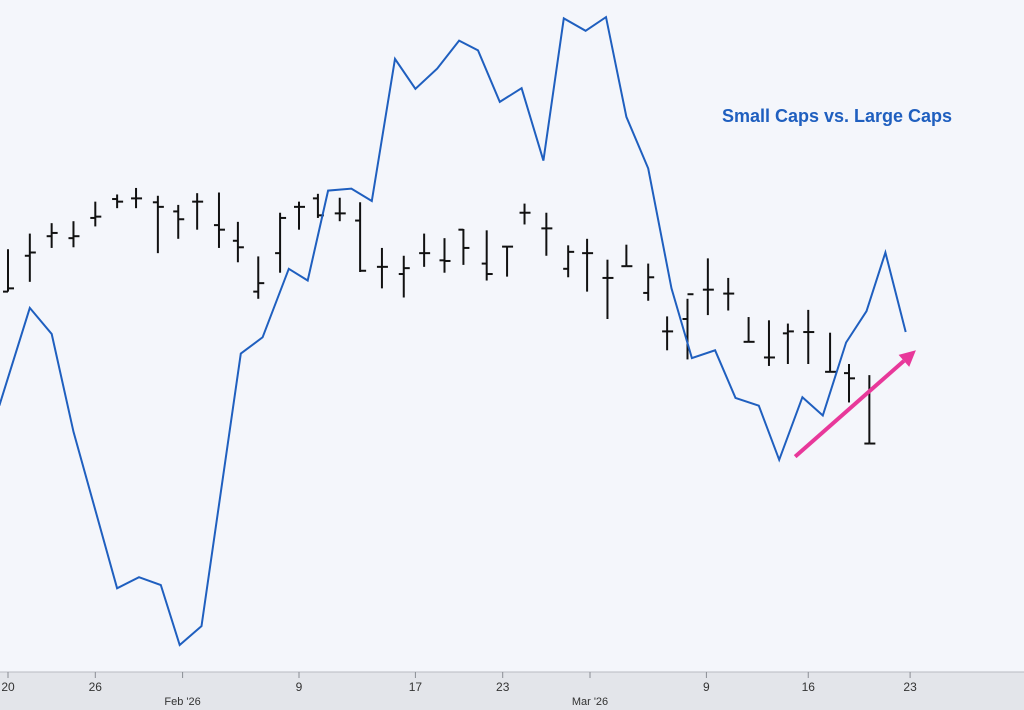 The image size is (1024, 710). What do you see at coordinates (907, 358) in the screenshot?
I see `trend-arrow-head` at bounding box center [907, 358].